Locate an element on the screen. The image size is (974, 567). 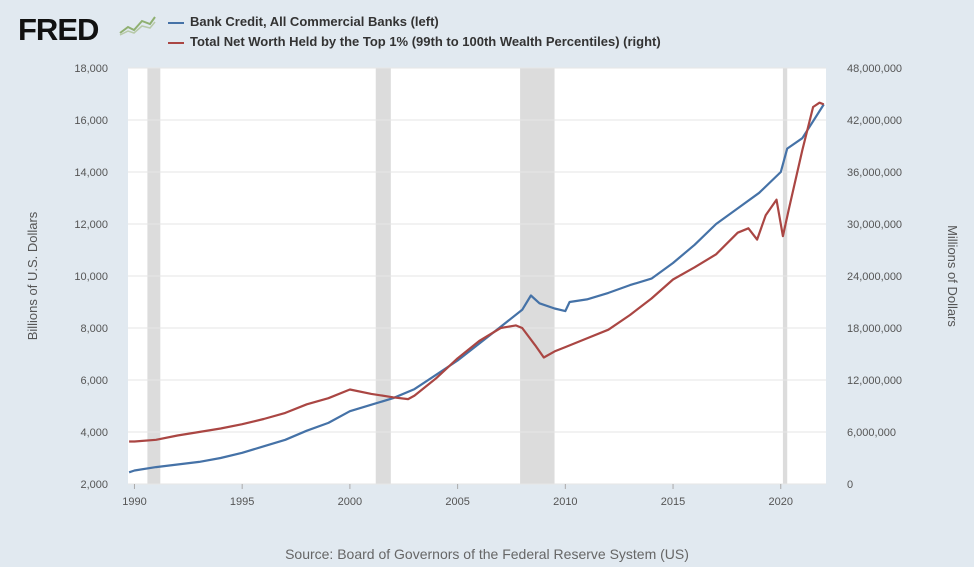
x-tick-label: 1990 is located at coordinates (134, 502).